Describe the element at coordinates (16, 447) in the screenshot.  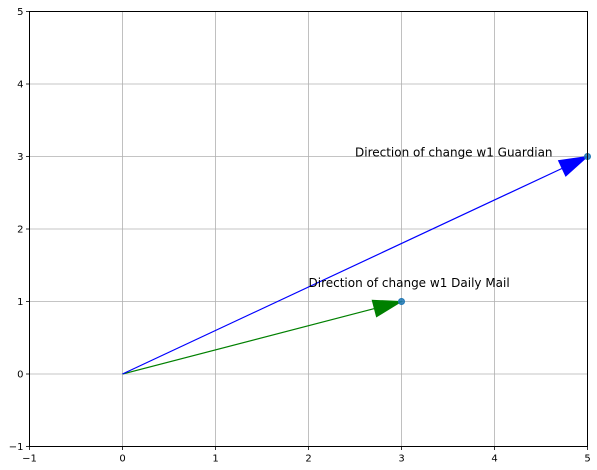
I see `y-tick-label: −1` at that location.